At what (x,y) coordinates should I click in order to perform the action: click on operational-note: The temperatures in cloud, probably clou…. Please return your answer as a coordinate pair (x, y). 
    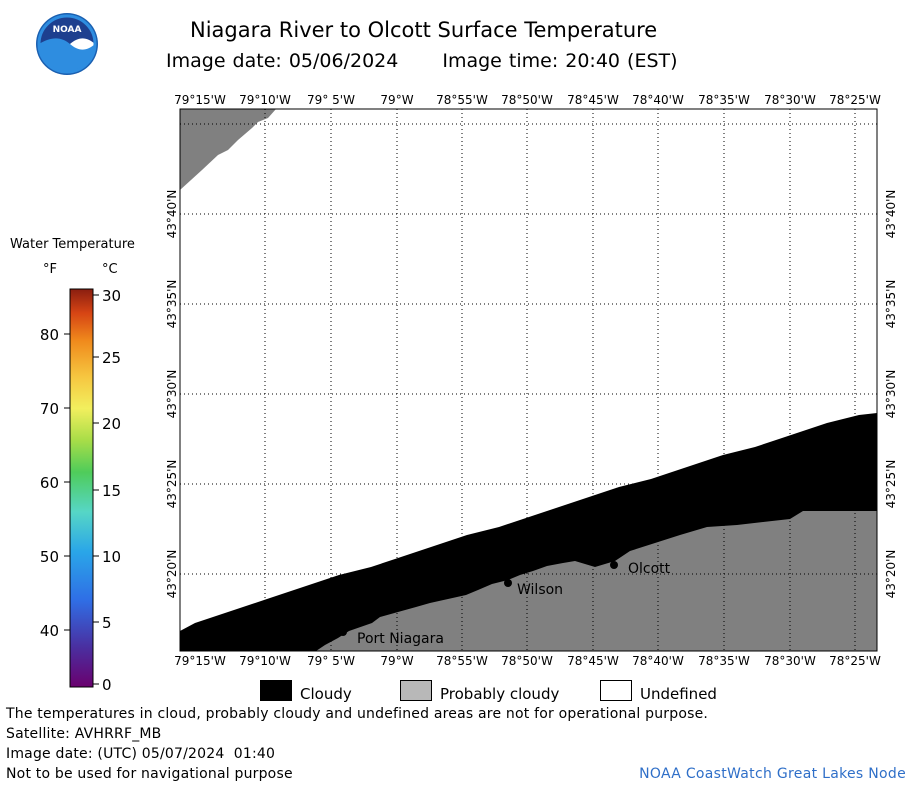
    Looking at the image, I should click on (357, 714).